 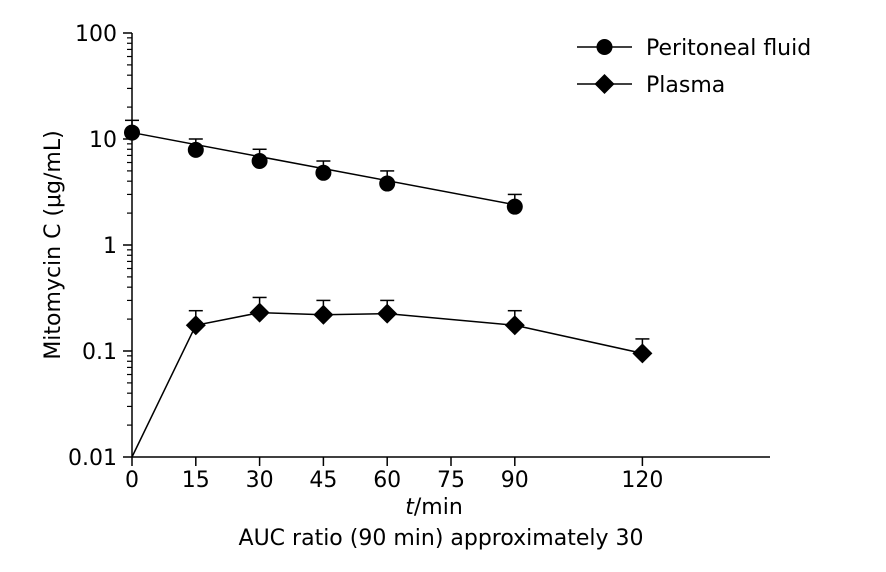 What do you see at coordinates (685, 85) in the screenshot?
I see `legend-label-1: Plasma` at bounding box center [685, 85].